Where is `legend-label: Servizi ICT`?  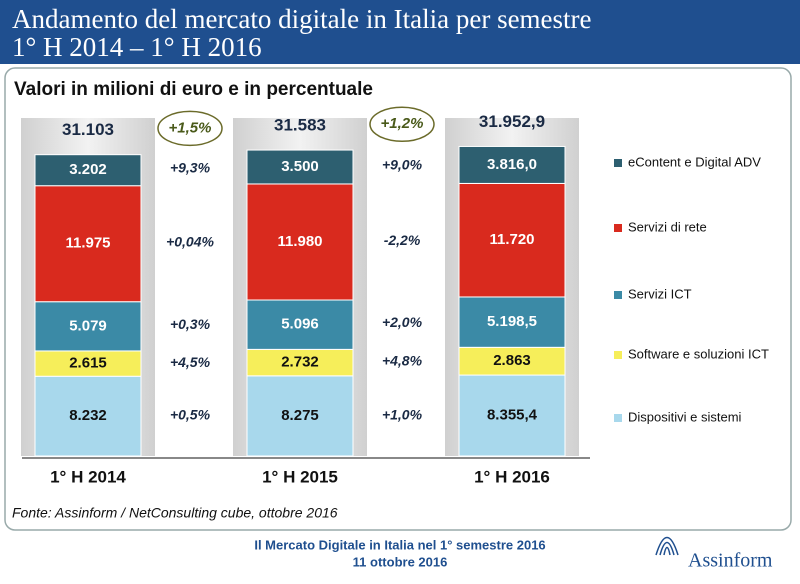 legend-label: Servizi ICT is located at coordinates (660, 293).